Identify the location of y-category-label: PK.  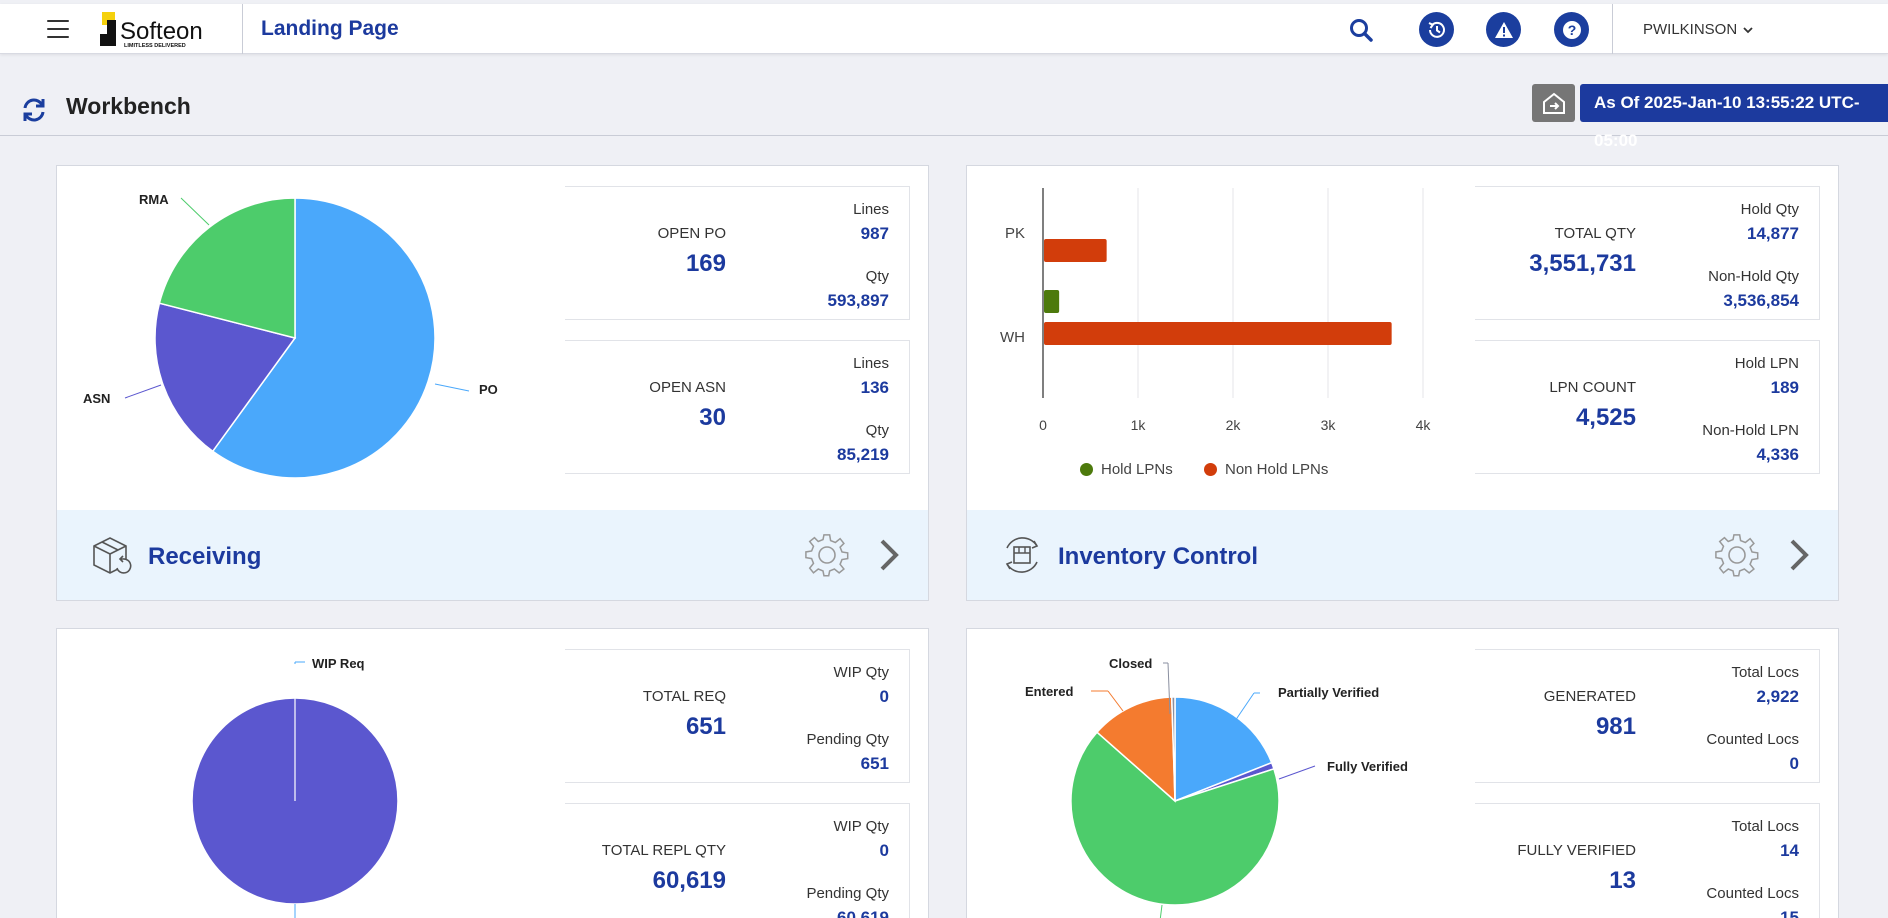
(1015, 233).